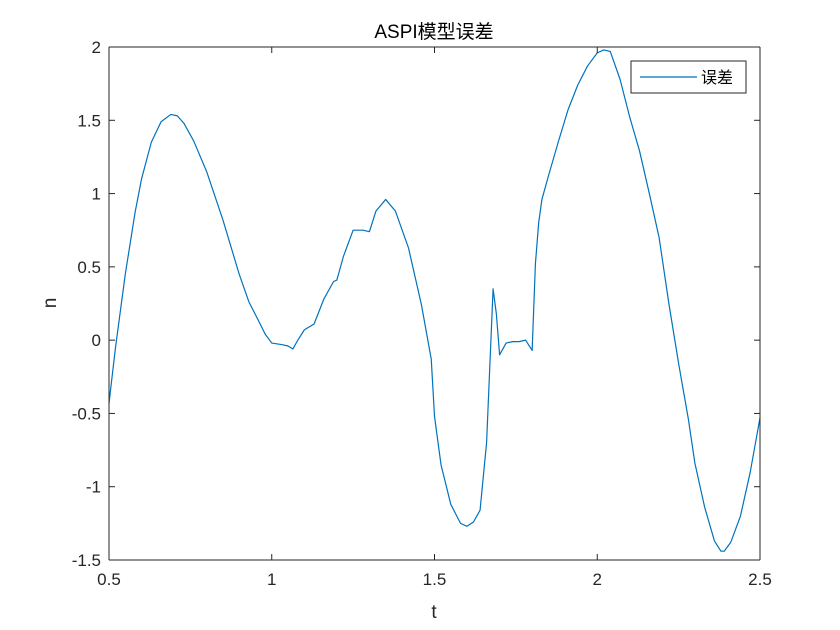  Describe the element at coordinates (89, 267) in the screenshot. I see `y-tick-label: 0.5` at that location.